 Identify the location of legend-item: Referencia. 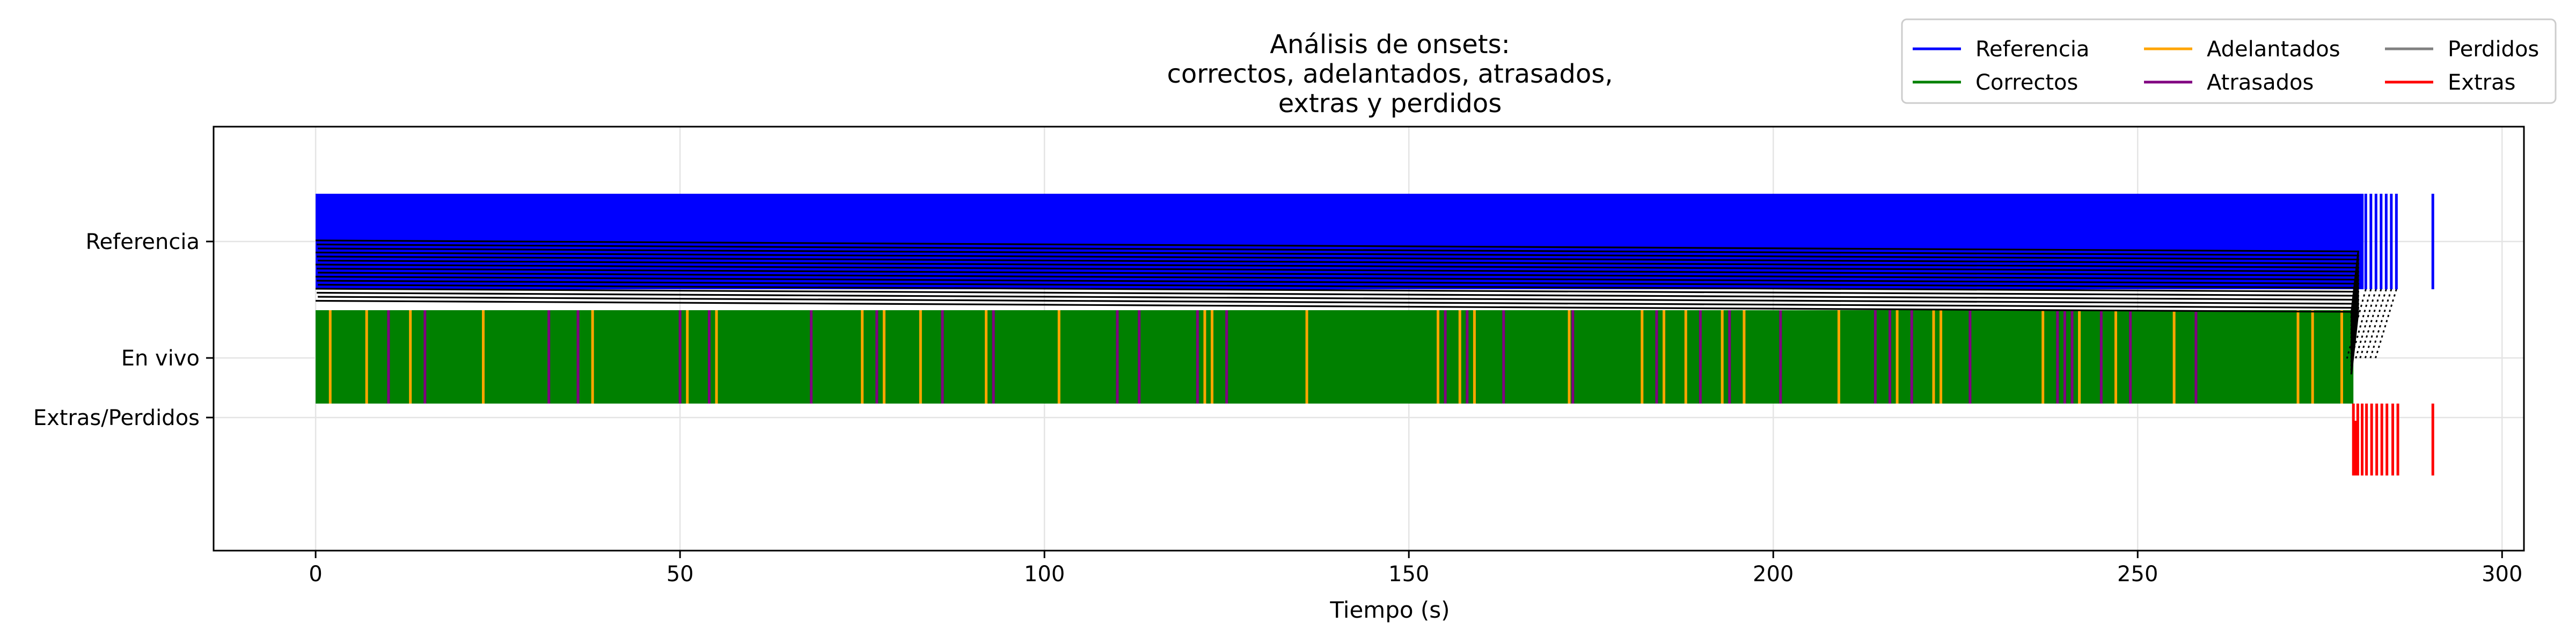
(2001, 49).